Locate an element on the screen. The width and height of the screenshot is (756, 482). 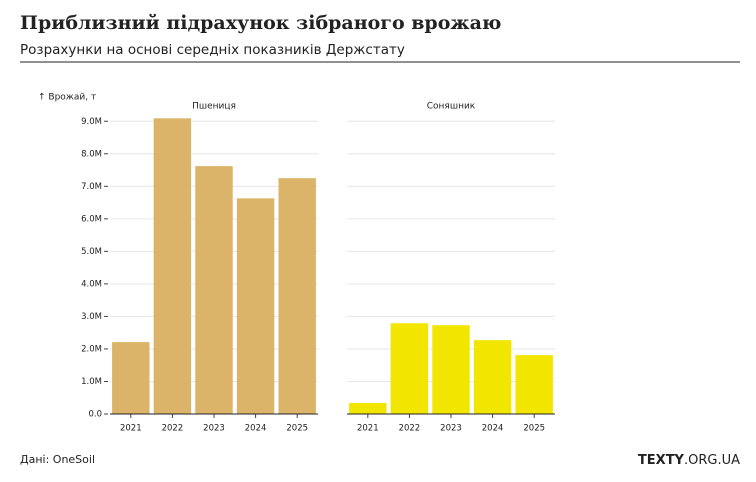
logo: TEXTY.ORG.UA is located at coordinates (689, 460).